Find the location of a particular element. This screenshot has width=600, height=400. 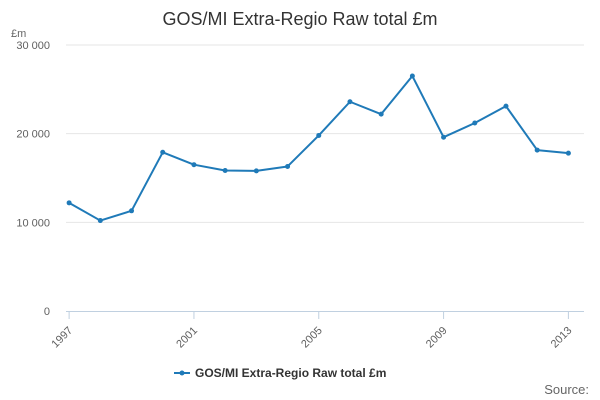

y-tick-label: 0 is located at coordinates (47, 312).